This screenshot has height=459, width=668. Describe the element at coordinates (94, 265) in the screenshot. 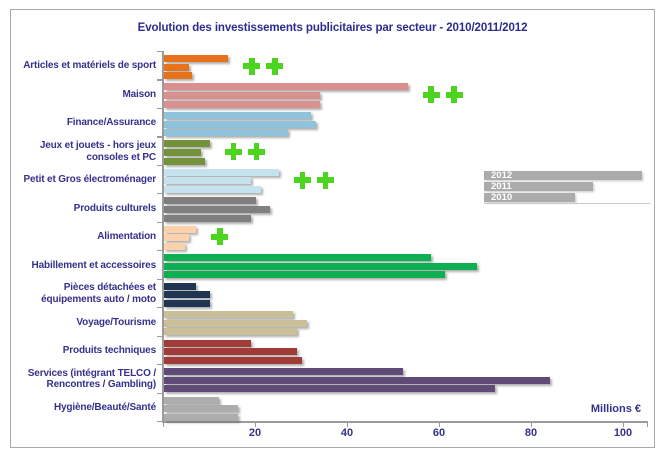

I see `category-label-line: Habillement et accessoires` at that location.